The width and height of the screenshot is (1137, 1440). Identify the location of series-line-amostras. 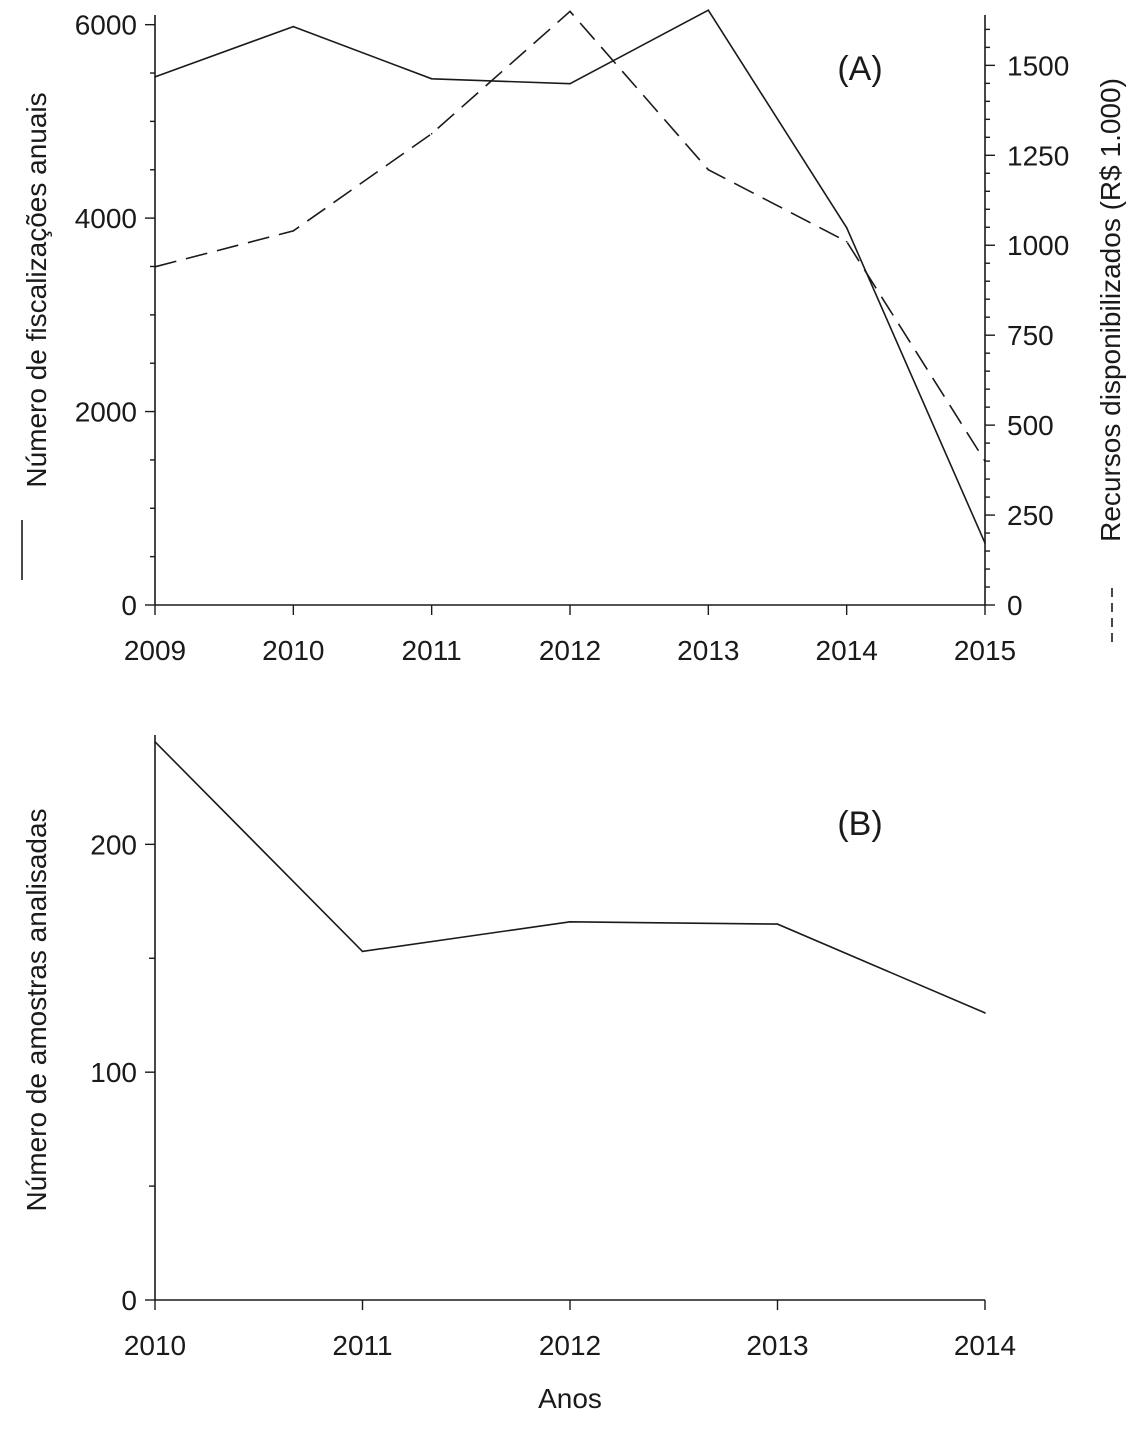
(570, 877).